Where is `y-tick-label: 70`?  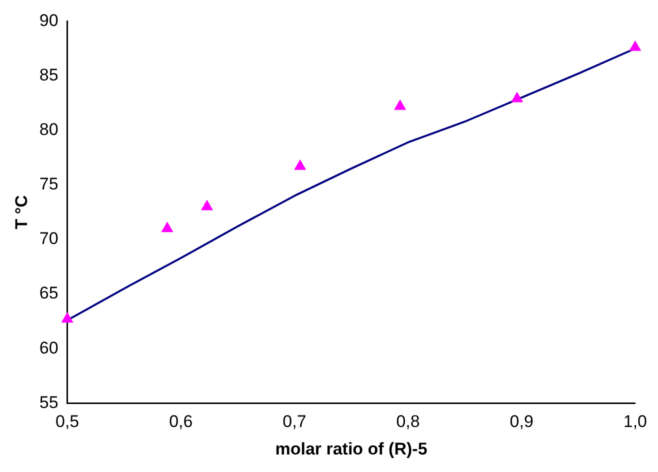
y-tick-label: 70 is located at coordinates (48, 238).